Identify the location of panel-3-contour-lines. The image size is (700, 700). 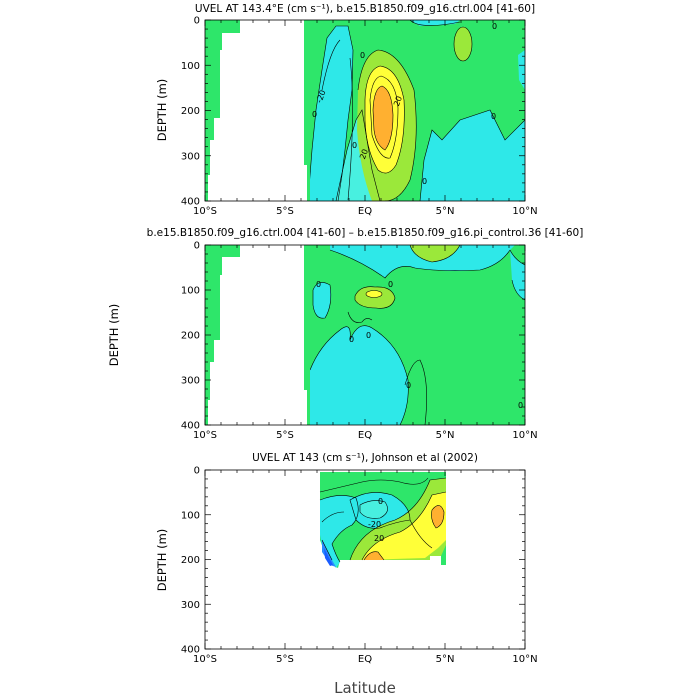
(383, 520).